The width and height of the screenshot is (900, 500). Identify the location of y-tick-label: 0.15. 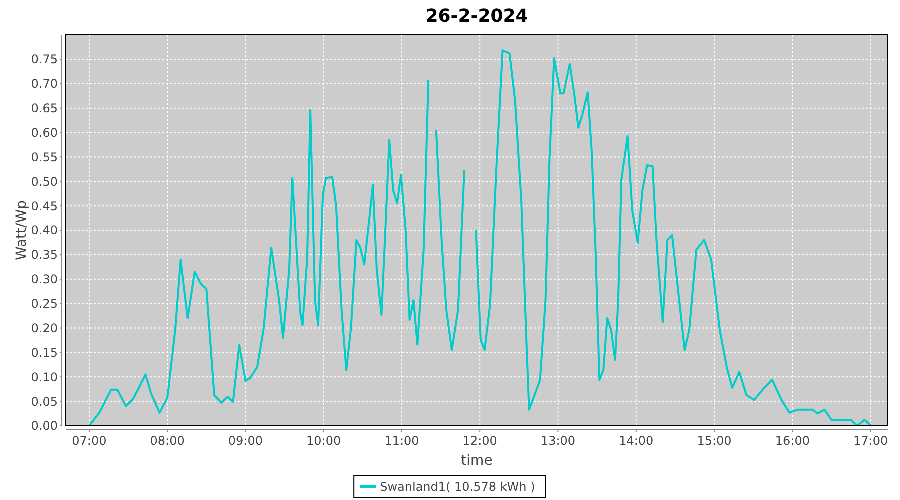
(44, 353).